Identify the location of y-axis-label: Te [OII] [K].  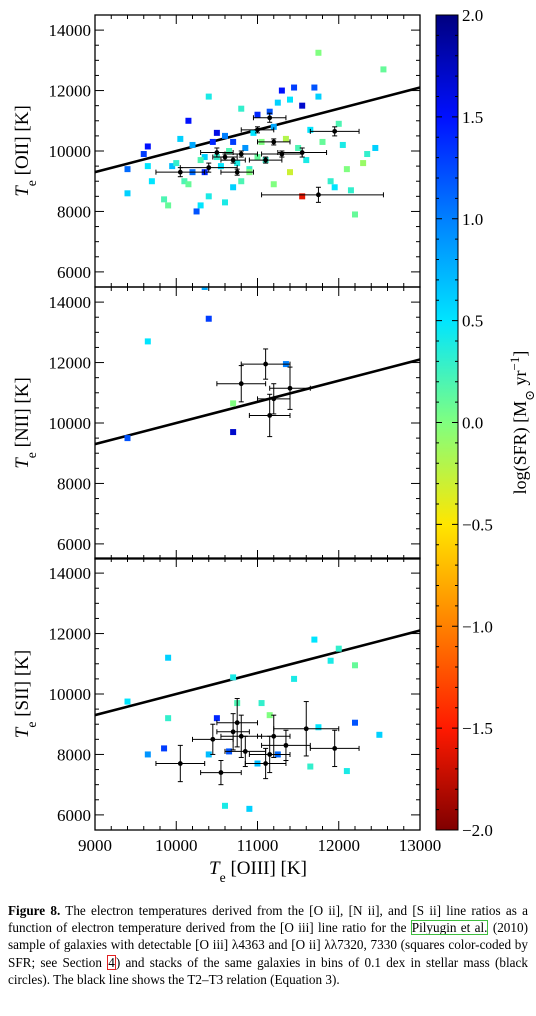
(25, 151).